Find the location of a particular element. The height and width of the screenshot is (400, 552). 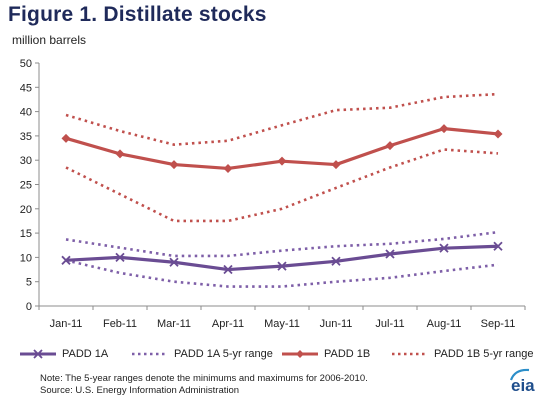

y-tick-label: 40 is located at coordinates (26, 113).